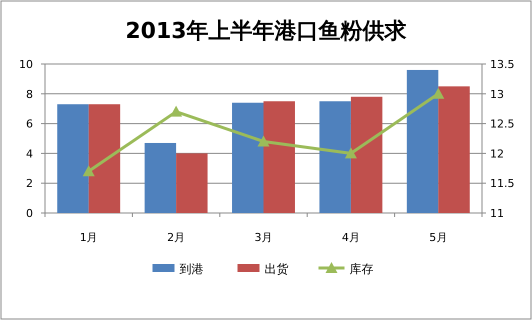  I want to click on legend-label: 库存, so click(362, 269).